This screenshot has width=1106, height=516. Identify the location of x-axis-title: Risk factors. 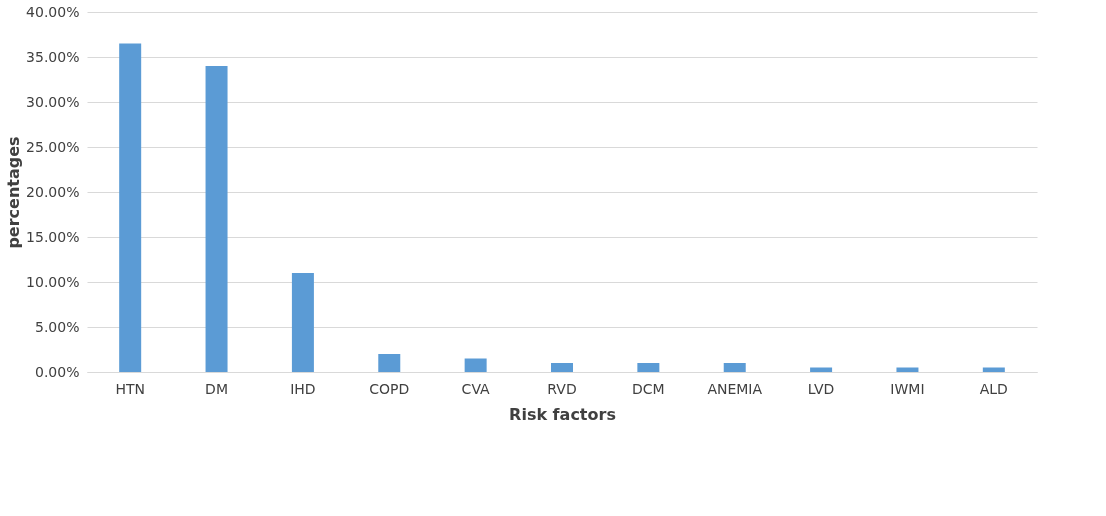
(562, 414).